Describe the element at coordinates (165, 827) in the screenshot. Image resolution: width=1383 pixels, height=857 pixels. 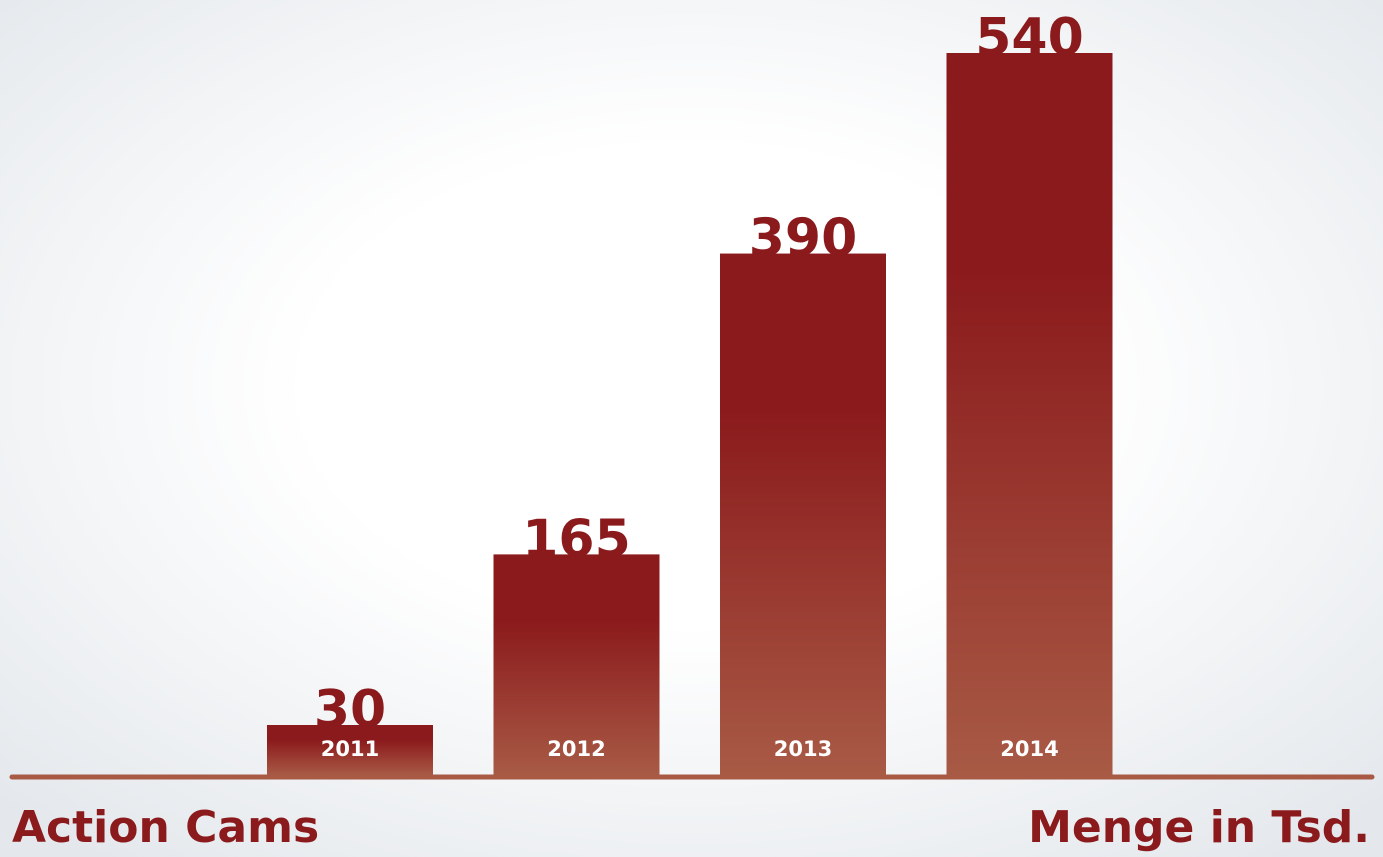
I see `chart-title: Action Cams` at that location.